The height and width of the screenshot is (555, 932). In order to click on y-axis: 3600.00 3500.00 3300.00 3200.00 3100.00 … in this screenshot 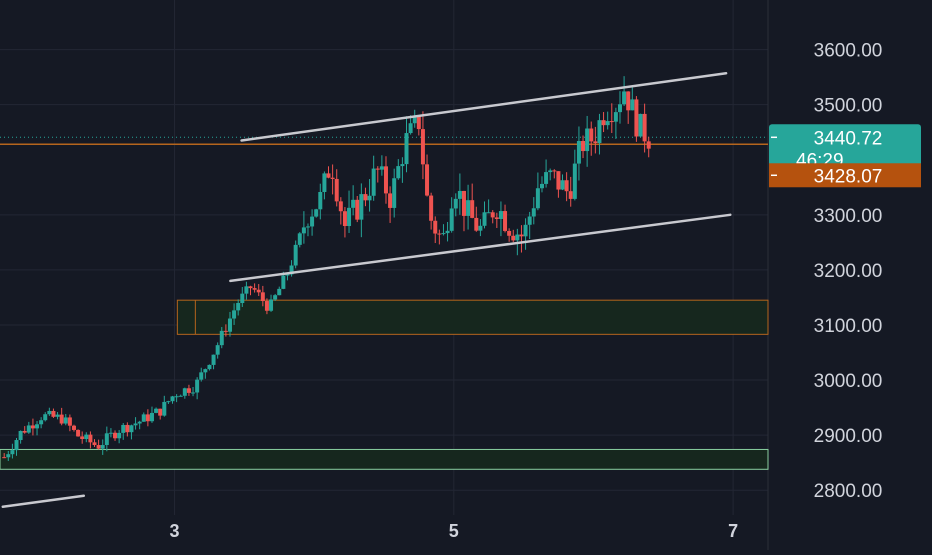, I will do `click(848, 272)`.